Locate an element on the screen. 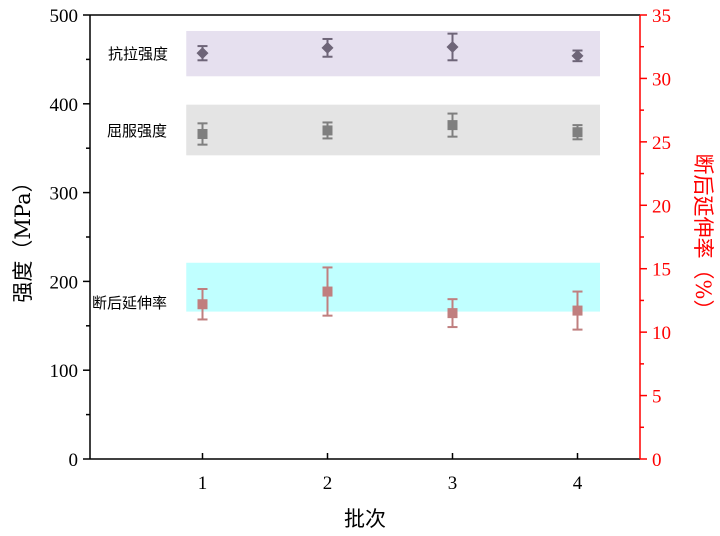 This screenshot has width=720, height=536. band-label-yield: 屈服强度 is located at coordinates (137, 131).